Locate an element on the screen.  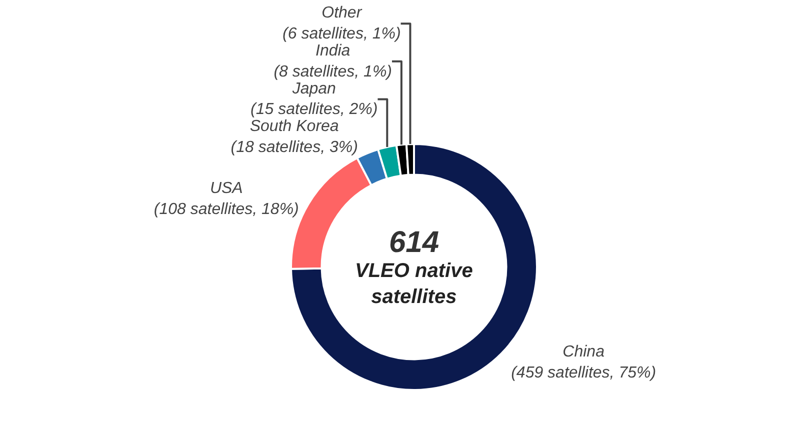
data-label: (15 satellites, 2%) is located at coordinates (314, 109).